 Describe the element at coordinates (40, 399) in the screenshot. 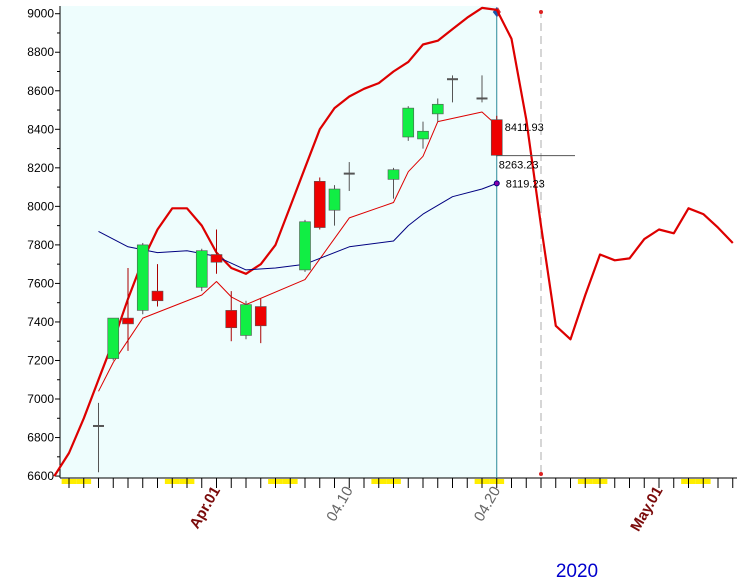

I see `y-tick-label: 7000` at that location.